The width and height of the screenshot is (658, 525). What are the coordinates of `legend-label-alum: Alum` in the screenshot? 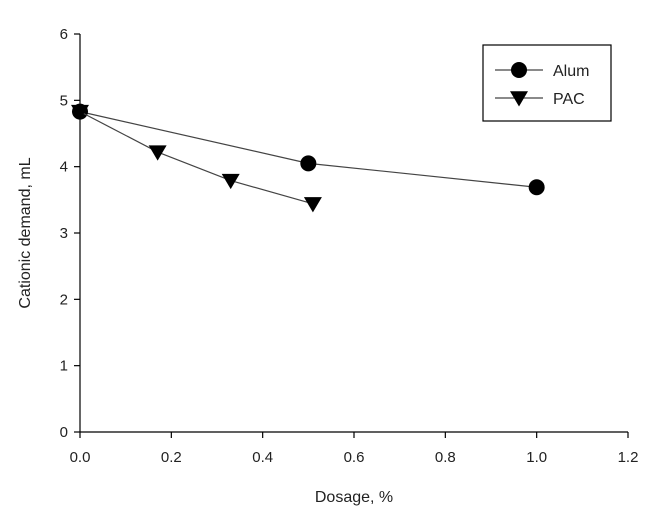 It's located at (571, 71).